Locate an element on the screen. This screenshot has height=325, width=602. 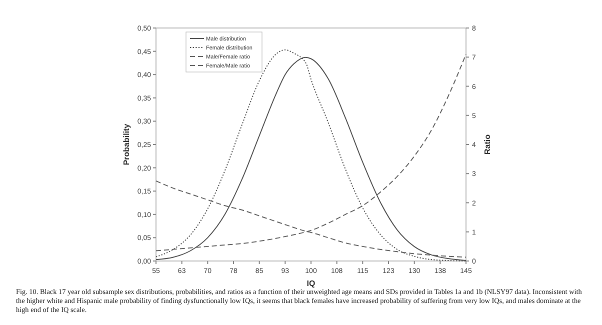
x-axis-title: IQ is located at coordinates (311, 283).